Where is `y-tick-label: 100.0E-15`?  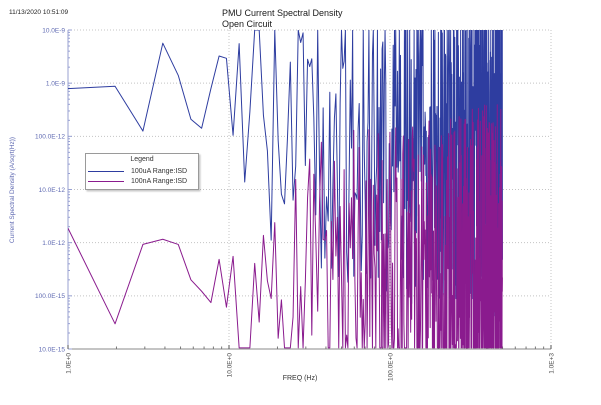 y-tick-label: 100.0E-15 is located at coordinates (50, 296).